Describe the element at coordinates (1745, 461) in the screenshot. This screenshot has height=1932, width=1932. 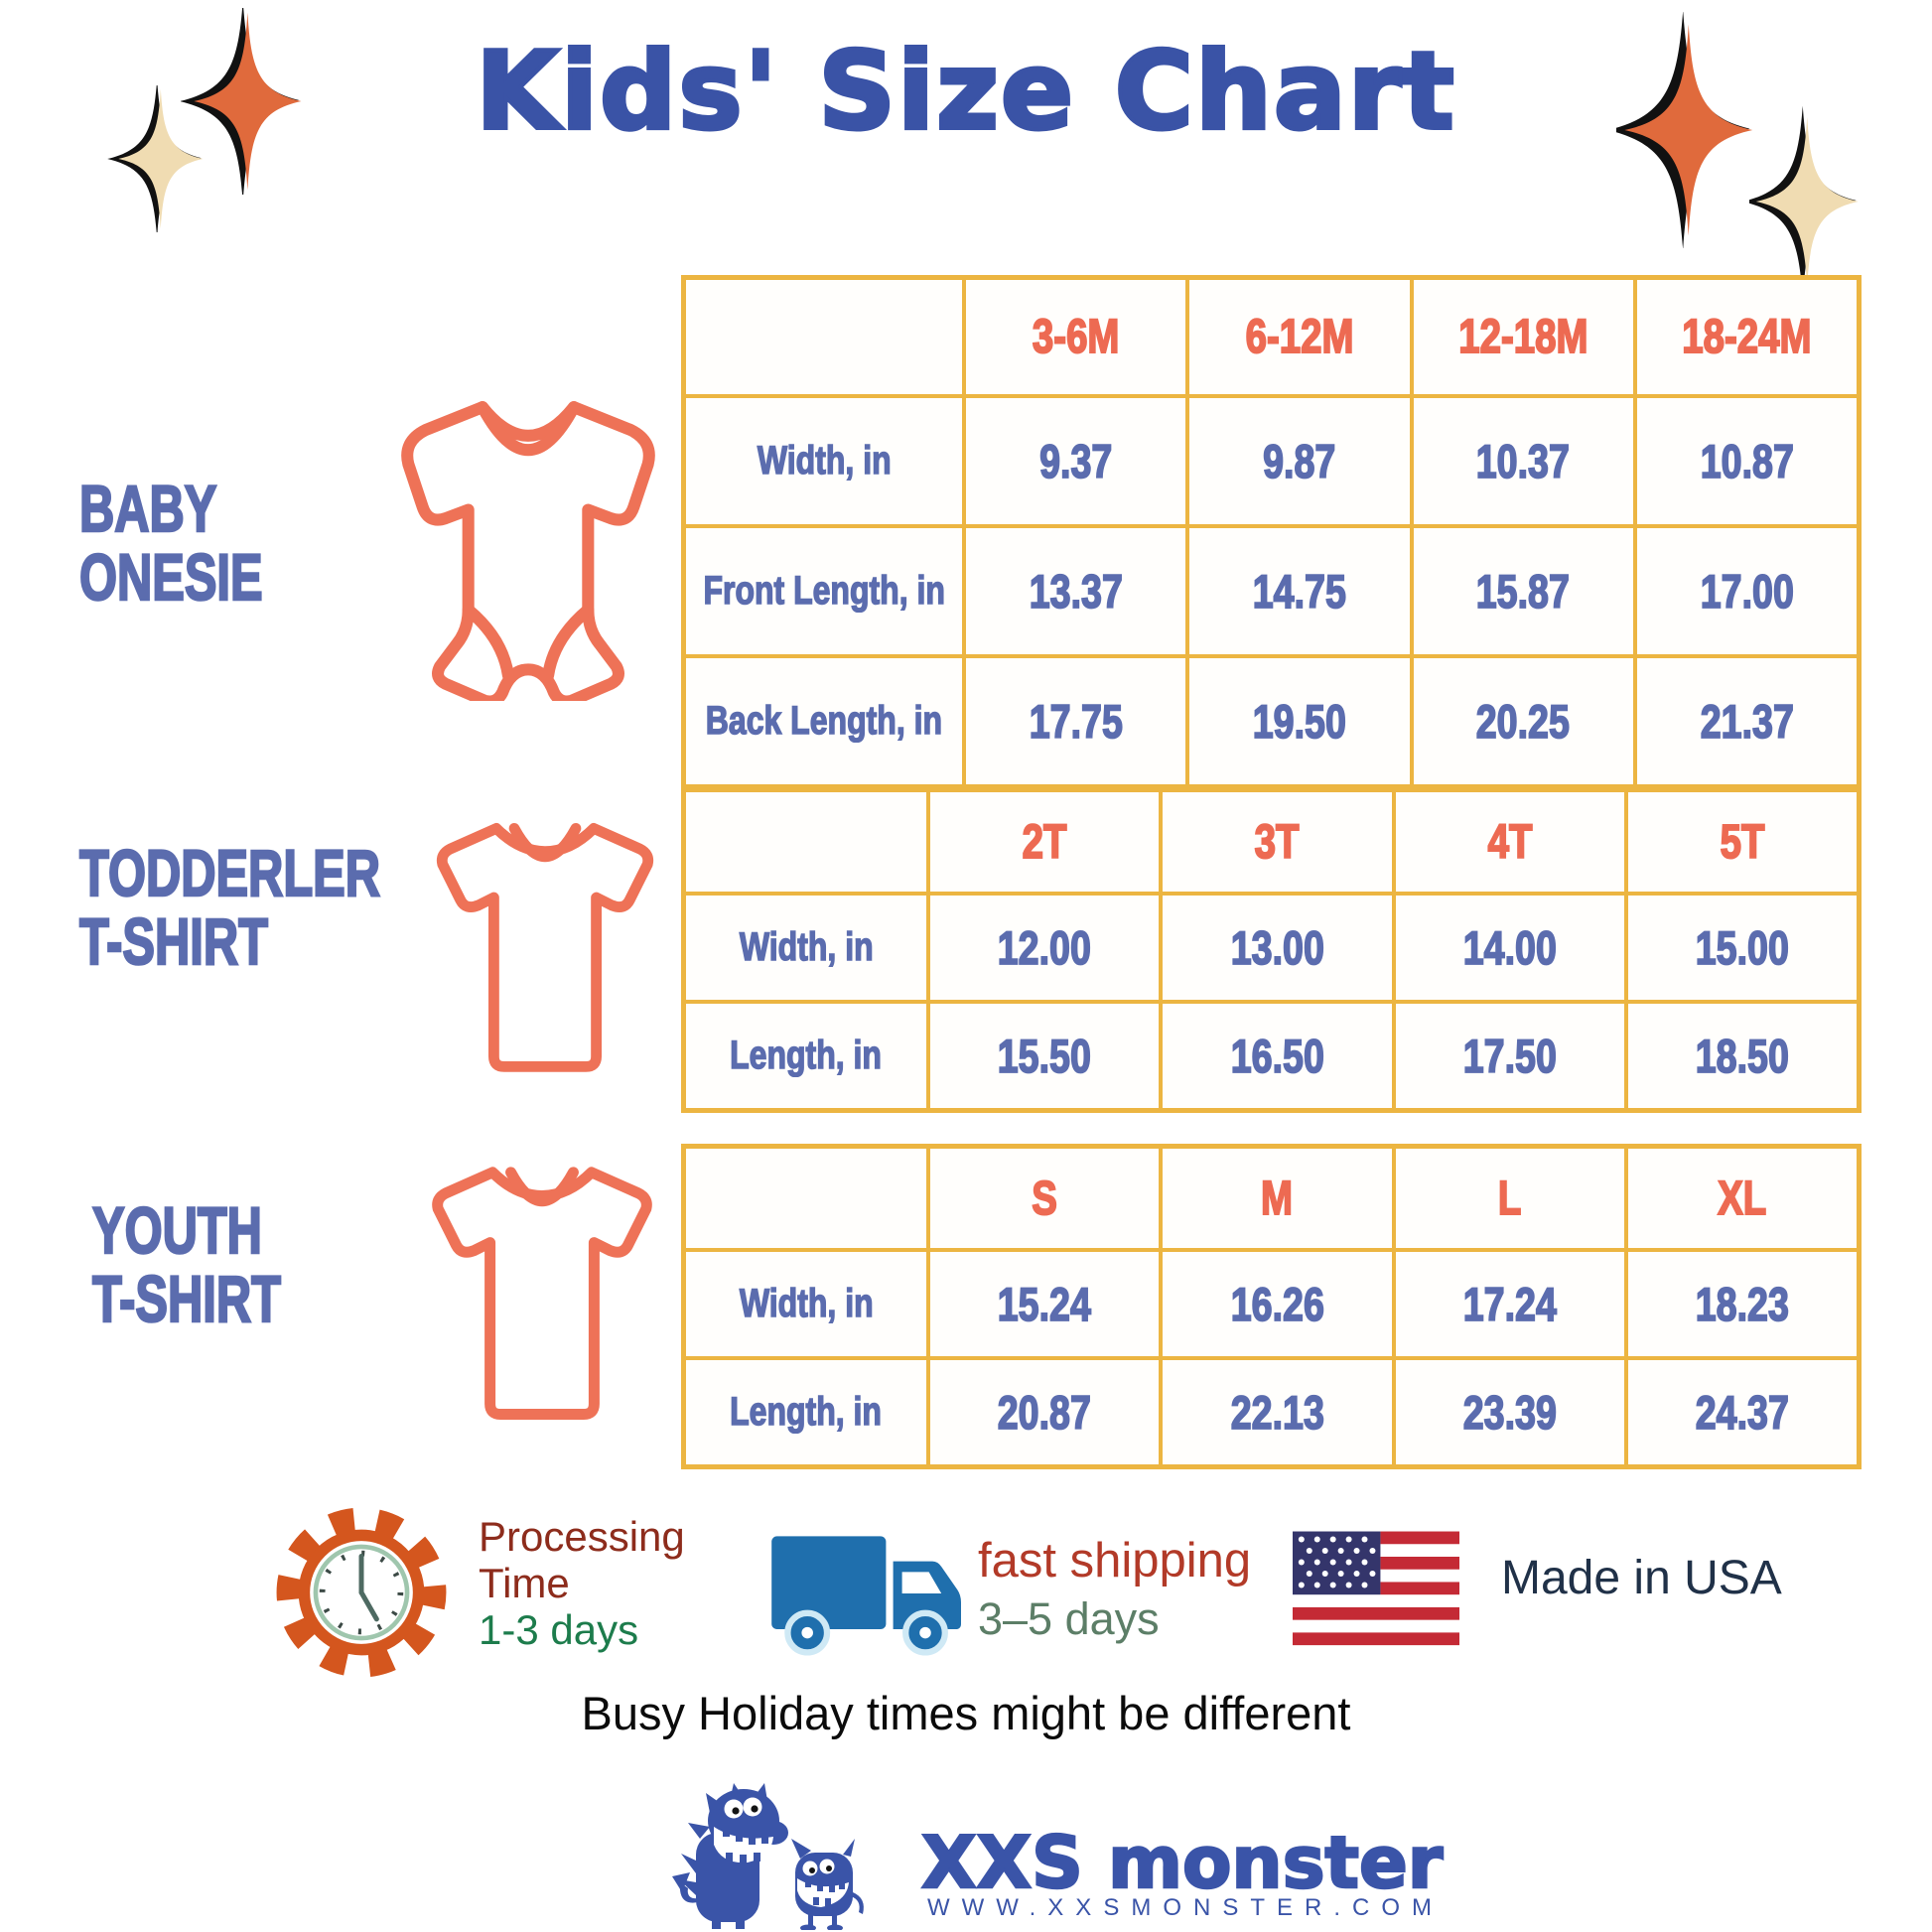
I see `size-value: 10.87` at that location.